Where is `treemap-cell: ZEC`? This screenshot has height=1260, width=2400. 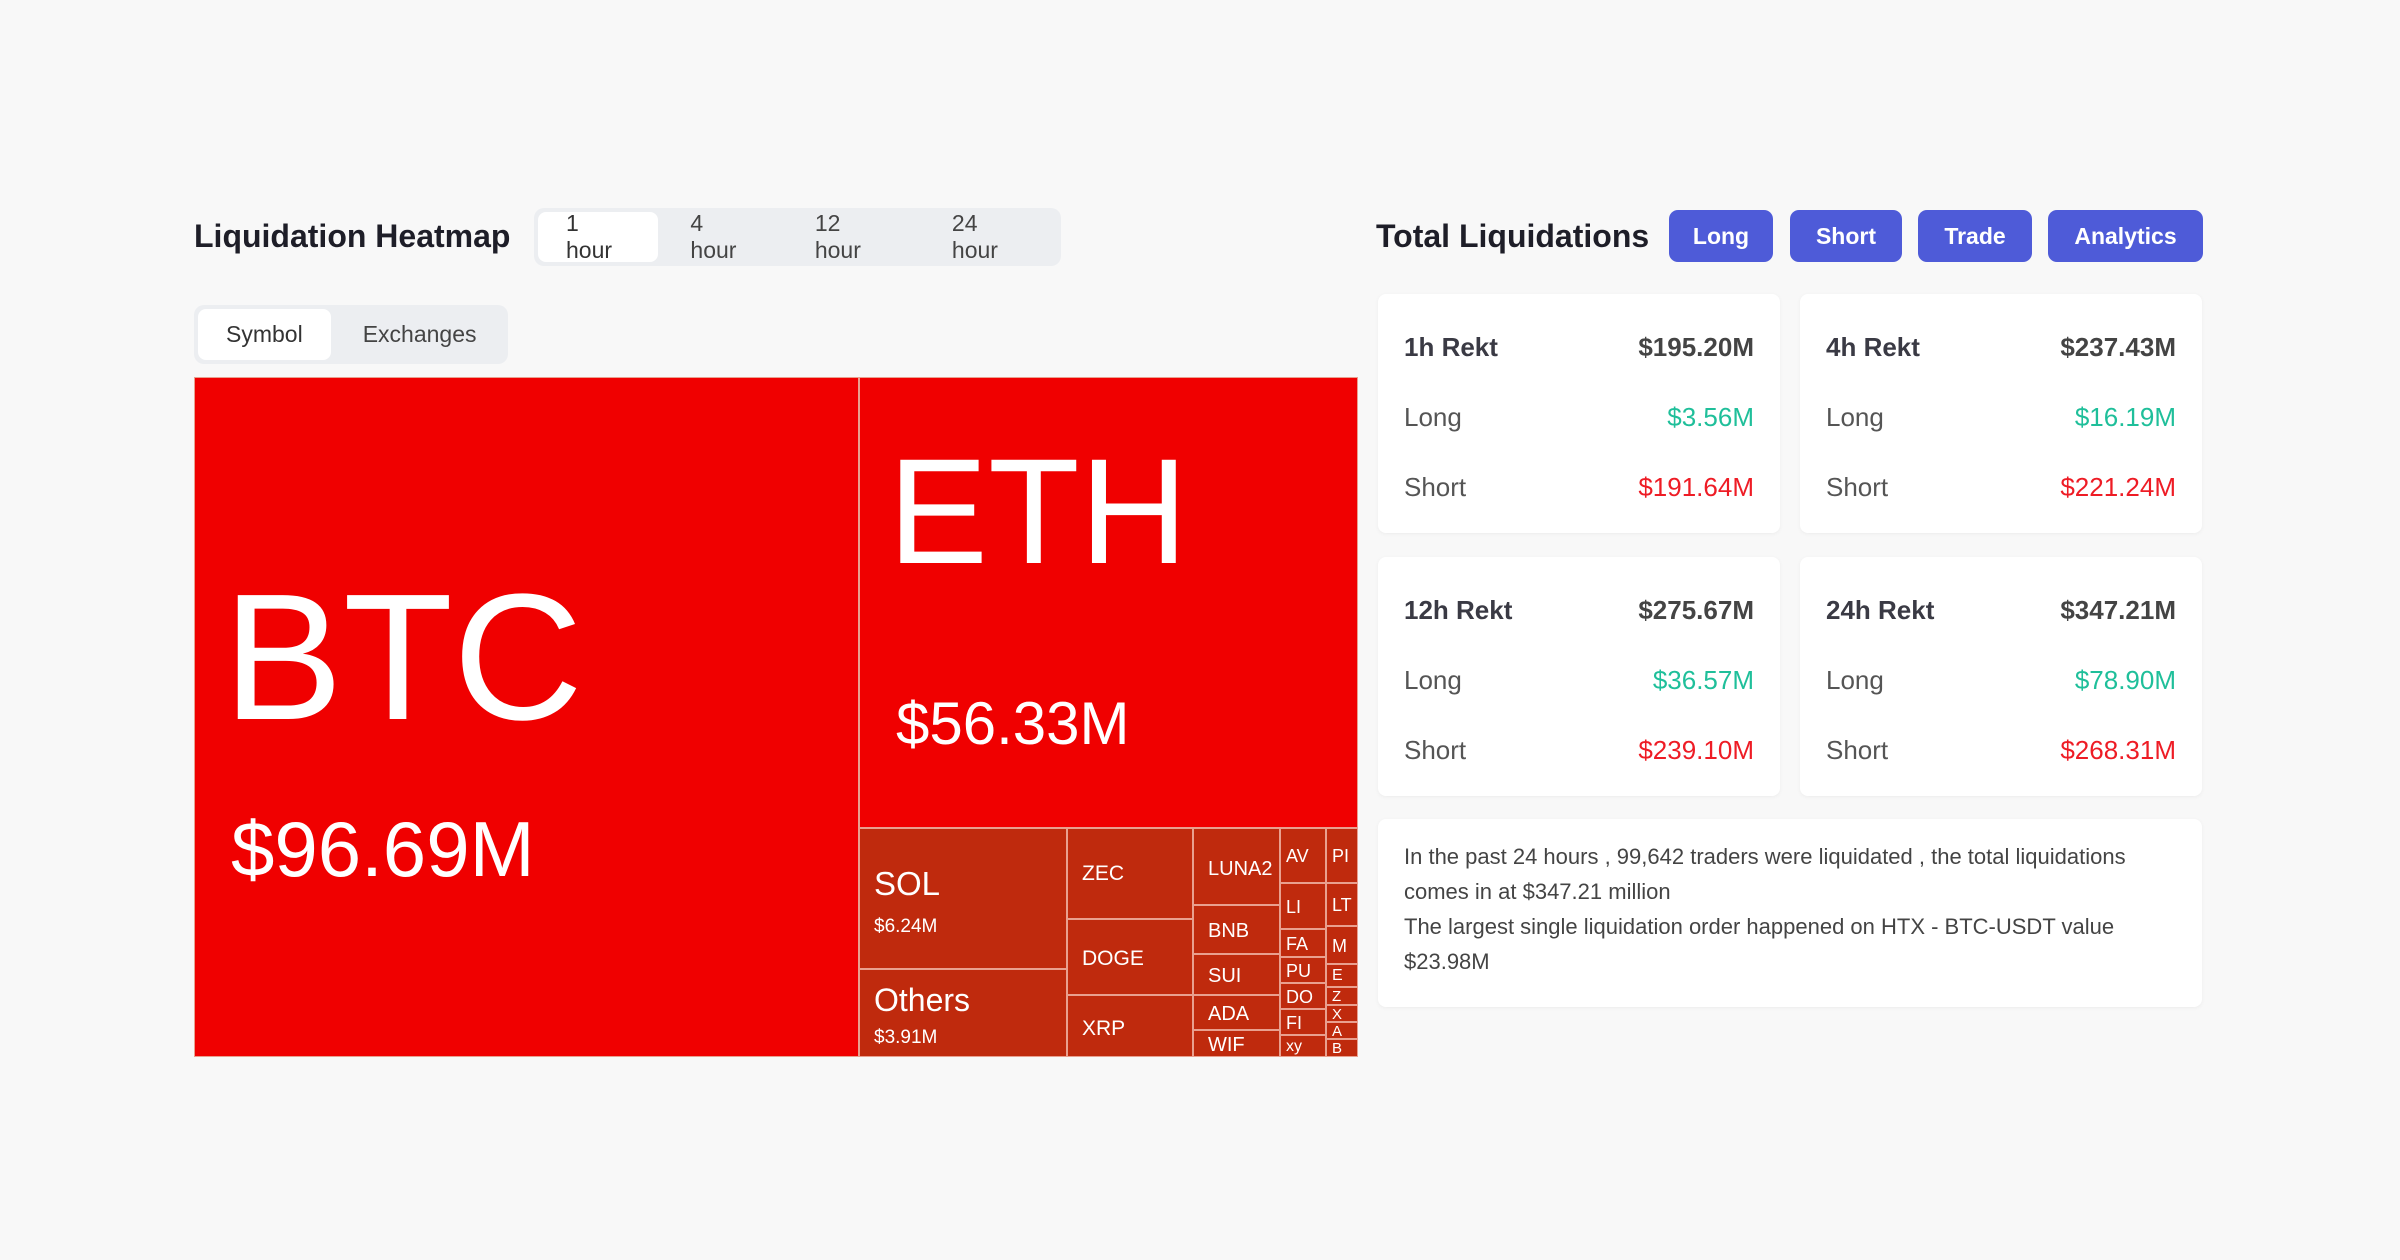
treemap-cell: ZEC is located at coordinates (1130, 873).